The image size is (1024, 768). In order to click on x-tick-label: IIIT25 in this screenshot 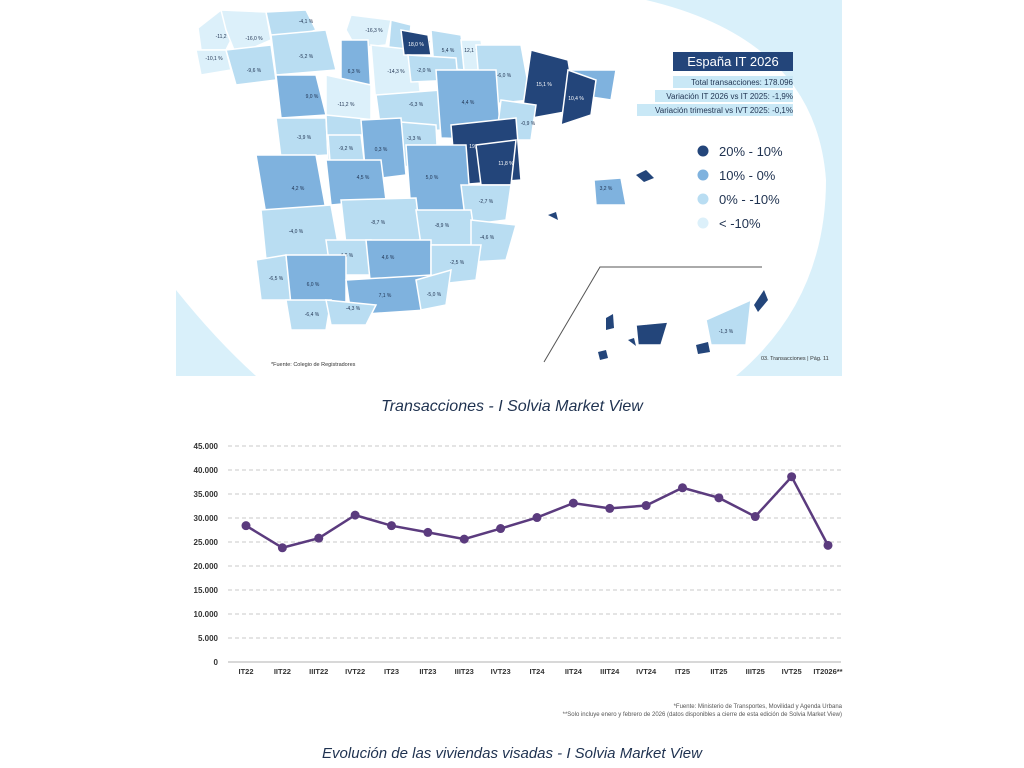, I will do `click(755, 671)`.